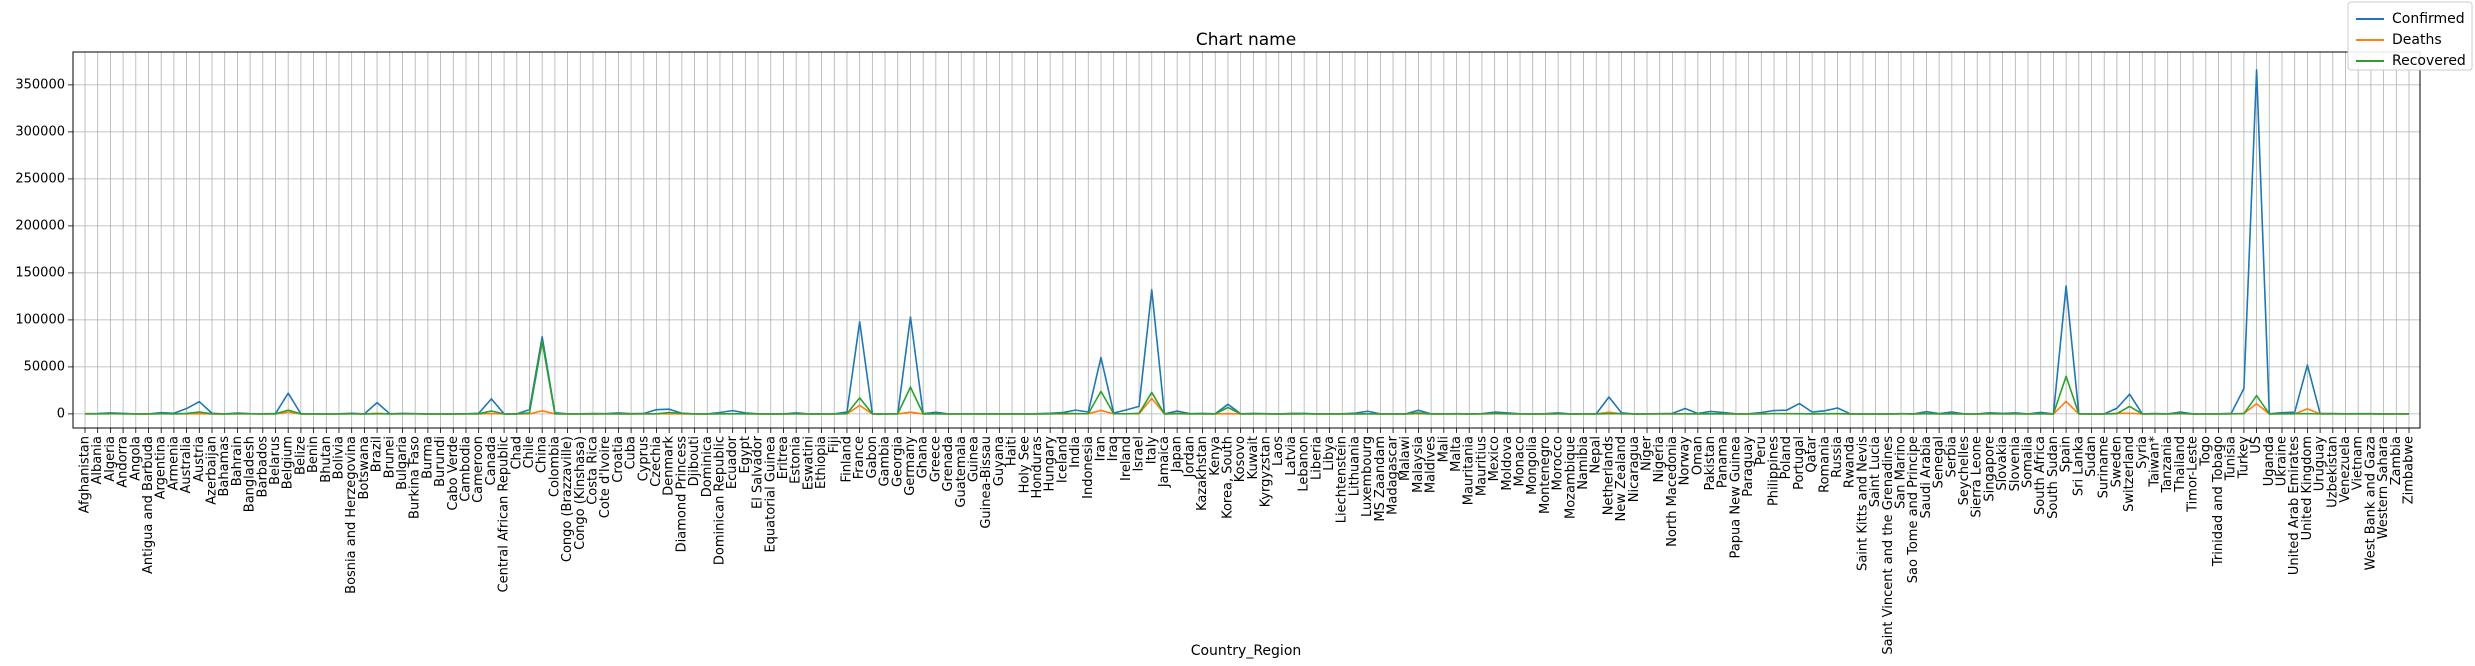 The image size is (2475, 666). I want to click on x-tick-label: Seychelles, so click(1964, 471).